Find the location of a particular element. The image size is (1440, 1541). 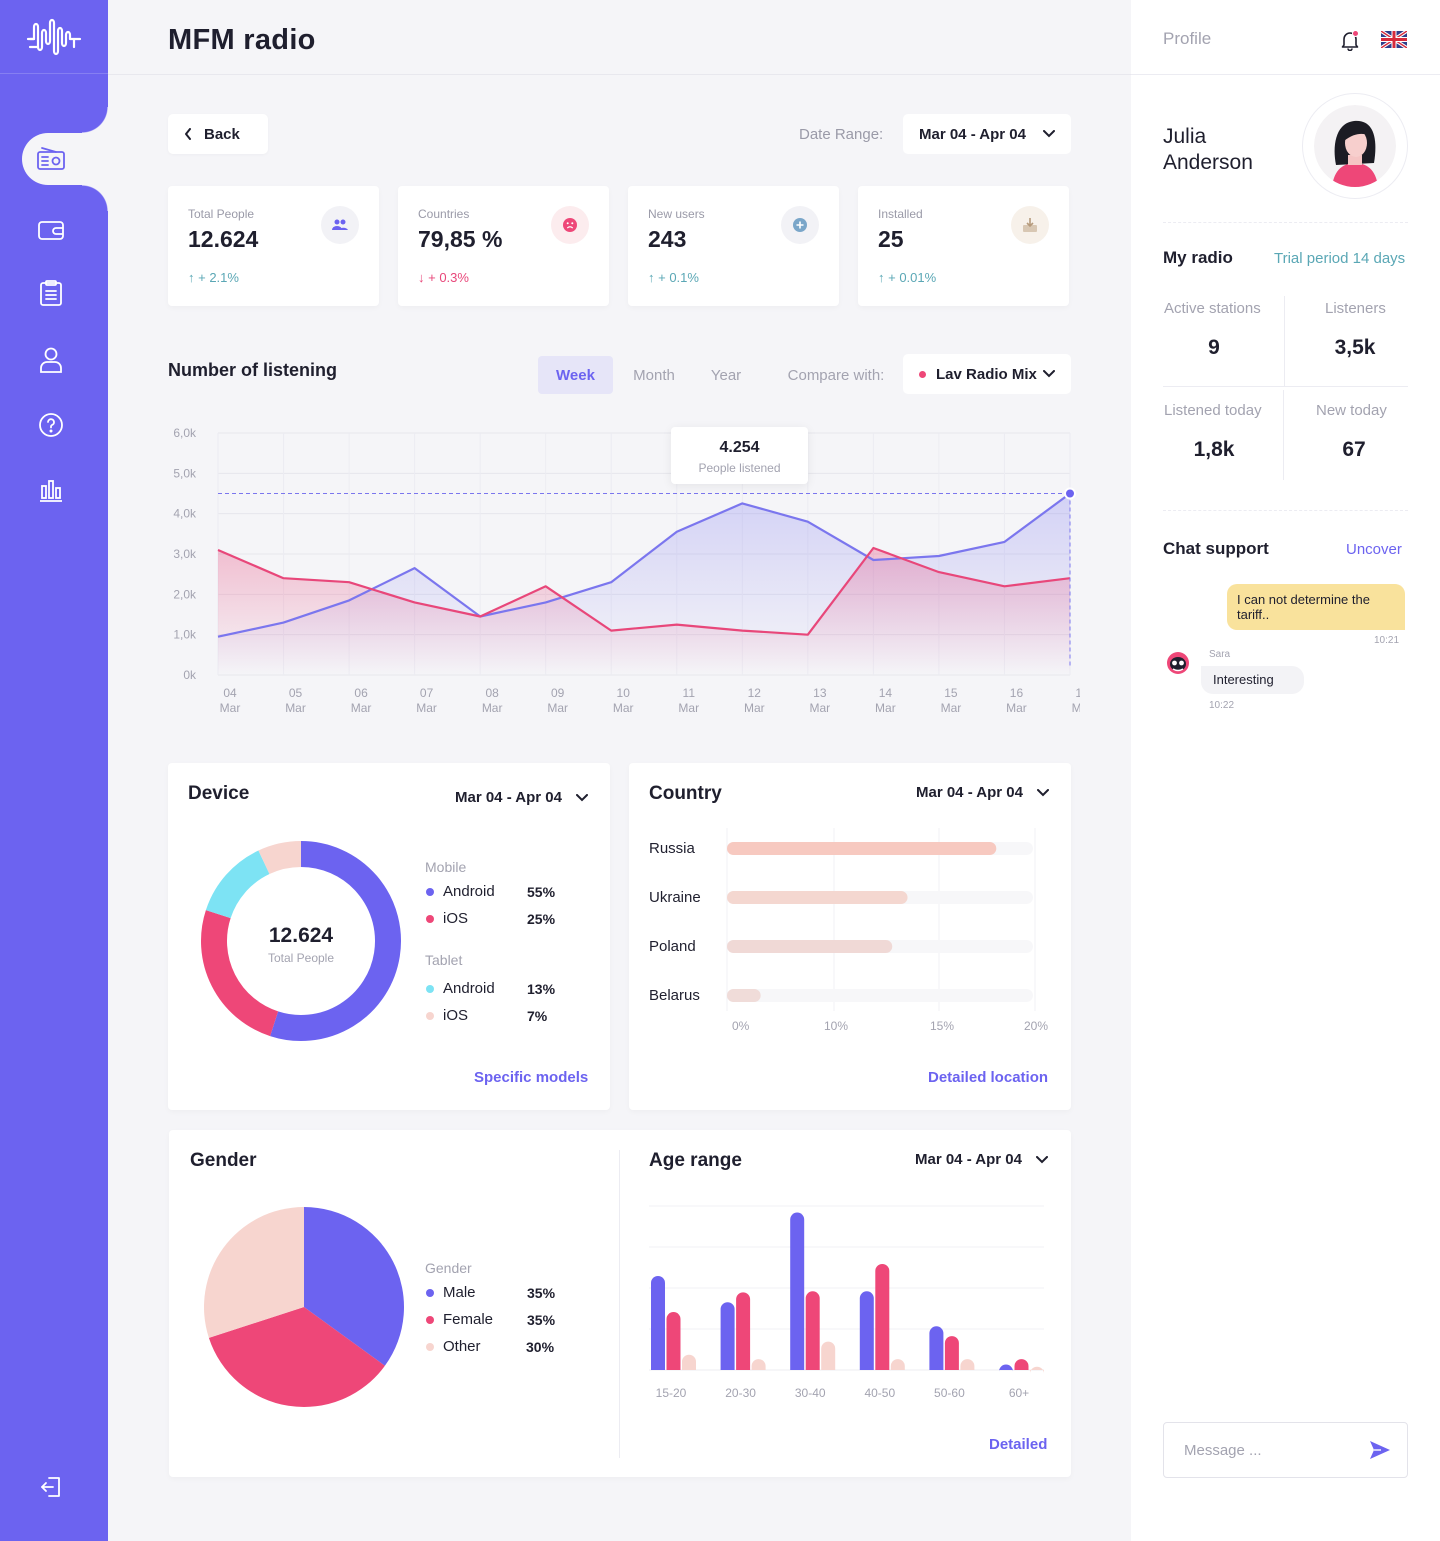

age-bar-chart: 15-20 20-30 30-40 40-50 50-60 60+ is located at coordinates (846, 1302).